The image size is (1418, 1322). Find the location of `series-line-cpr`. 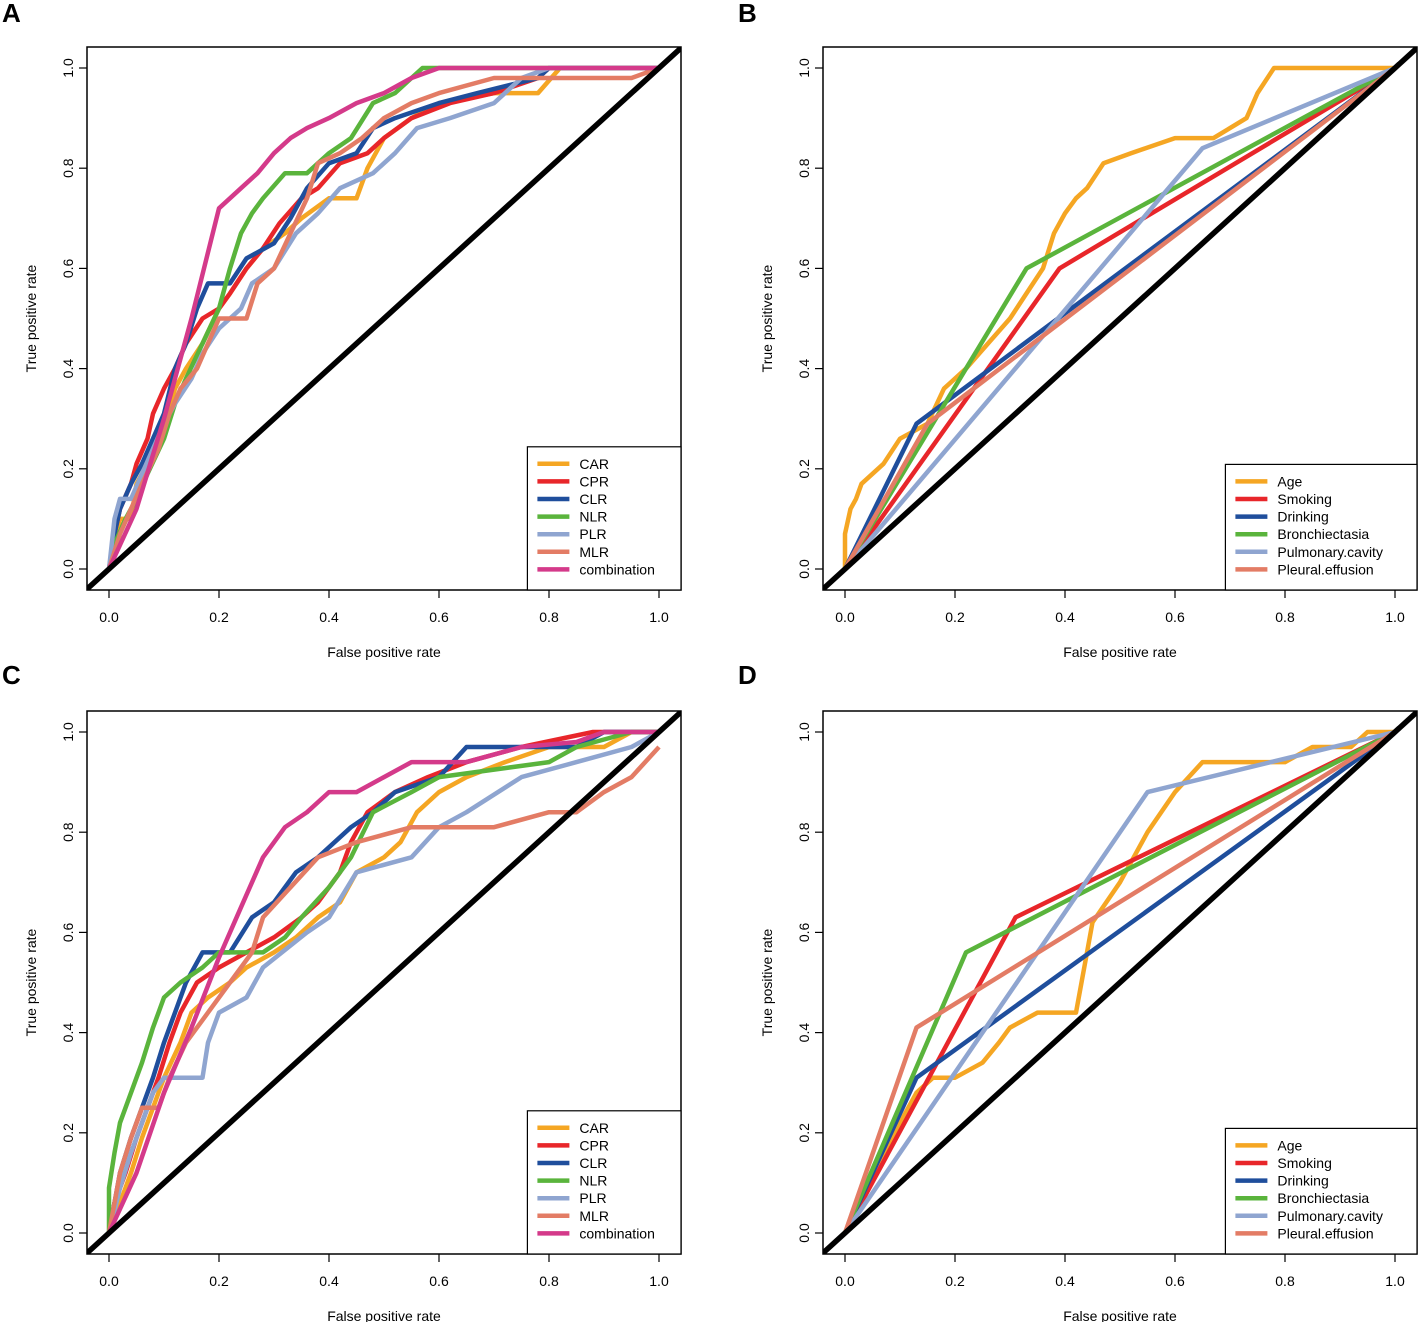

series-line-cpr is located at coordinates (382, 317).